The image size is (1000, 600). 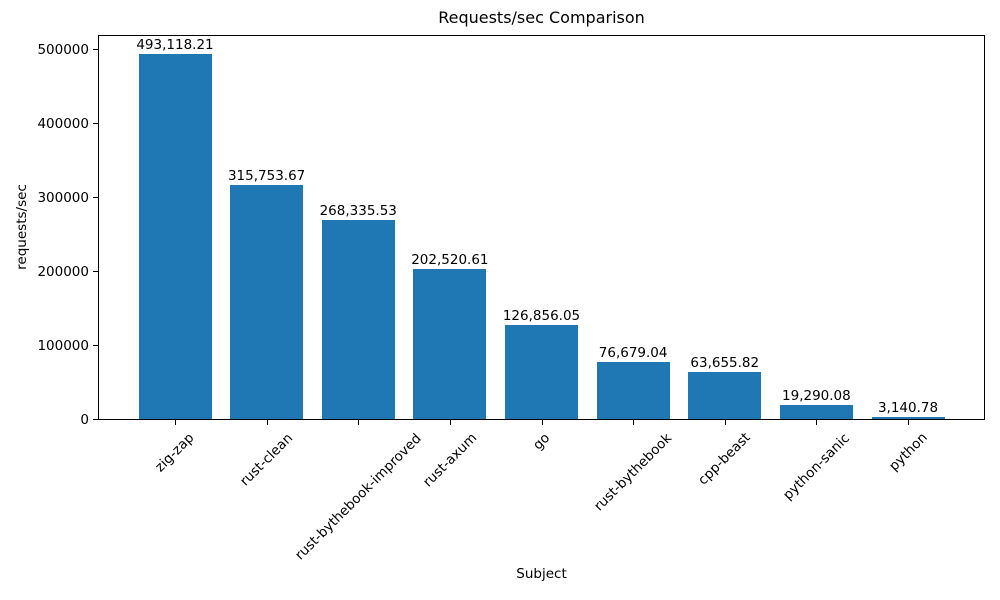 What do you see at coordinates (816, 466) in the screenshot?
I see `x-tick-label-python-sanic: python-sanic` at bounding box center [816, 466].